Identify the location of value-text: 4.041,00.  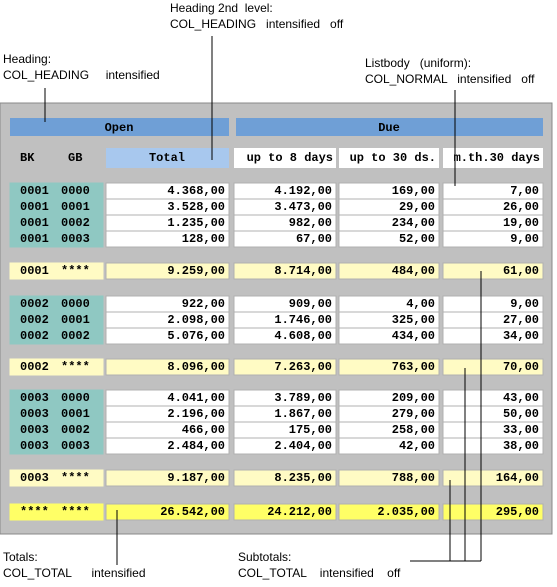
(196, 398).